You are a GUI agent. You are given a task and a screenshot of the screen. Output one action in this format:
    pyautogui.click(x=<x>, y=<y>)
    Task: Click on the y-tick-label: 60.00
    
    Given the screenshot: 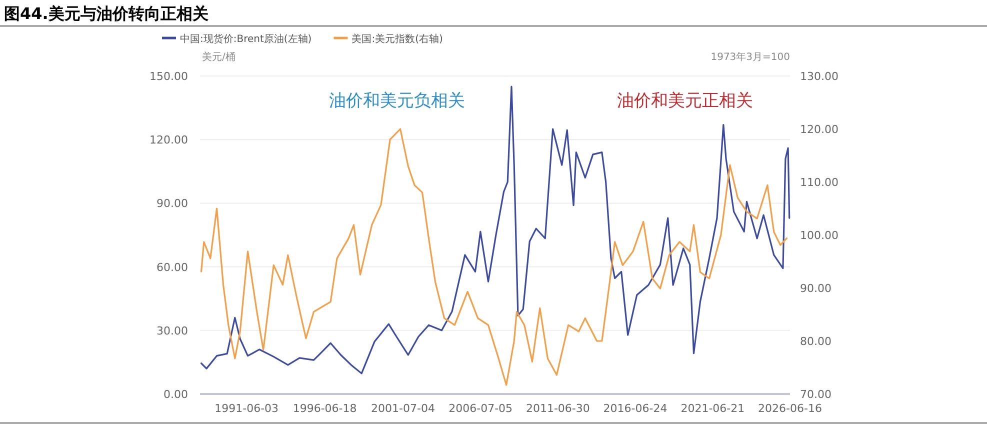 What is the action you would take?
    pyautogui.click(x=172, y=267)
    